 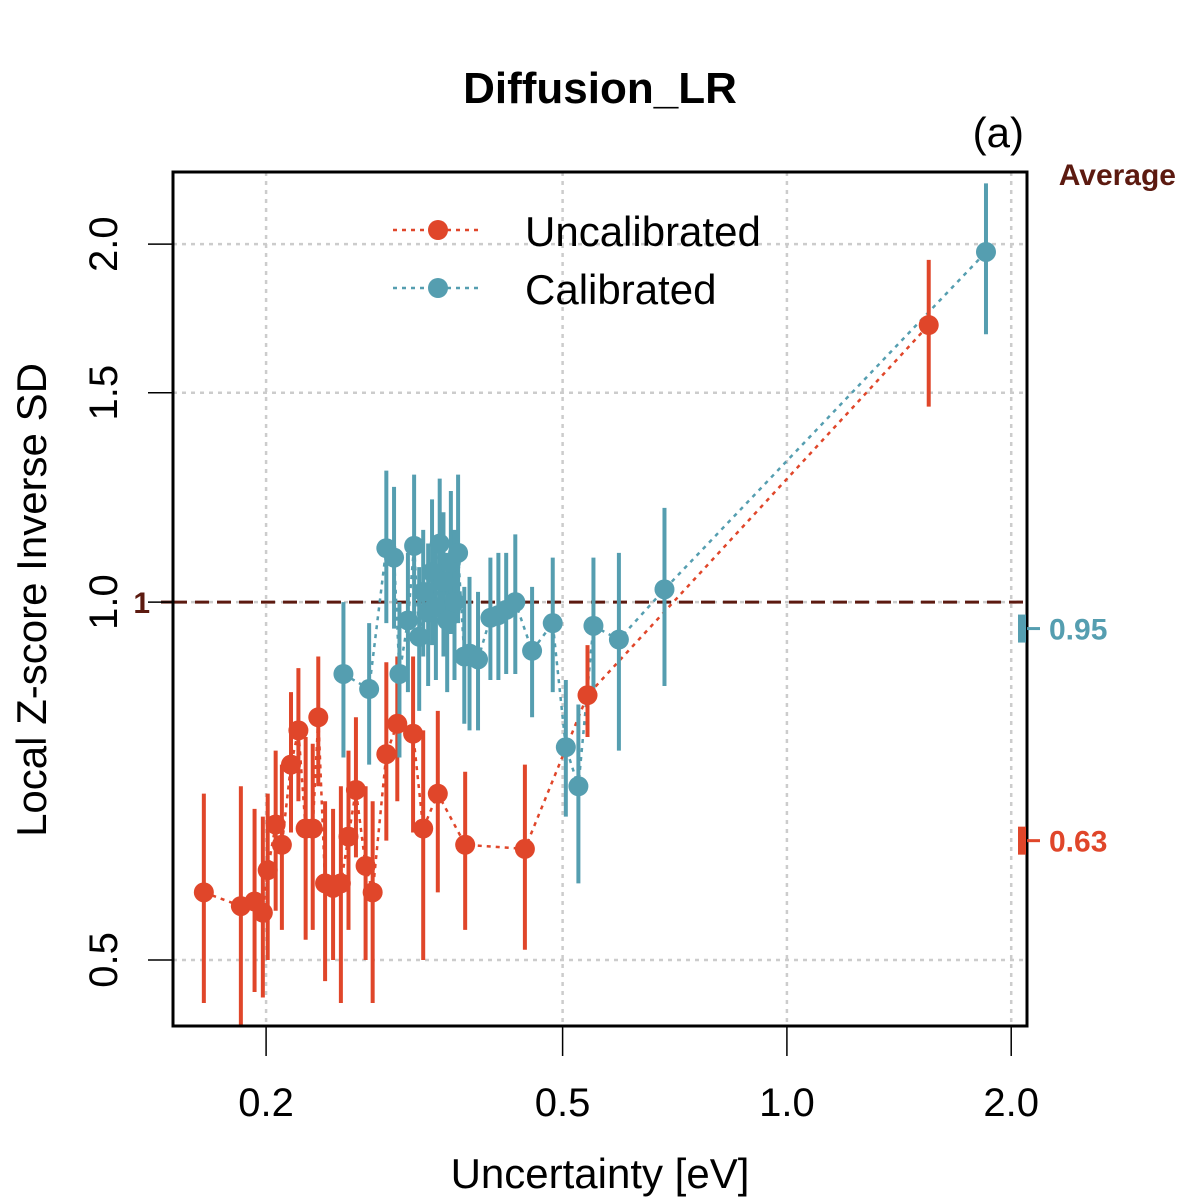 I want to click on y-axis-ticks: 0.5 1.0 1.5 2.0, so click(x=127, y=602).